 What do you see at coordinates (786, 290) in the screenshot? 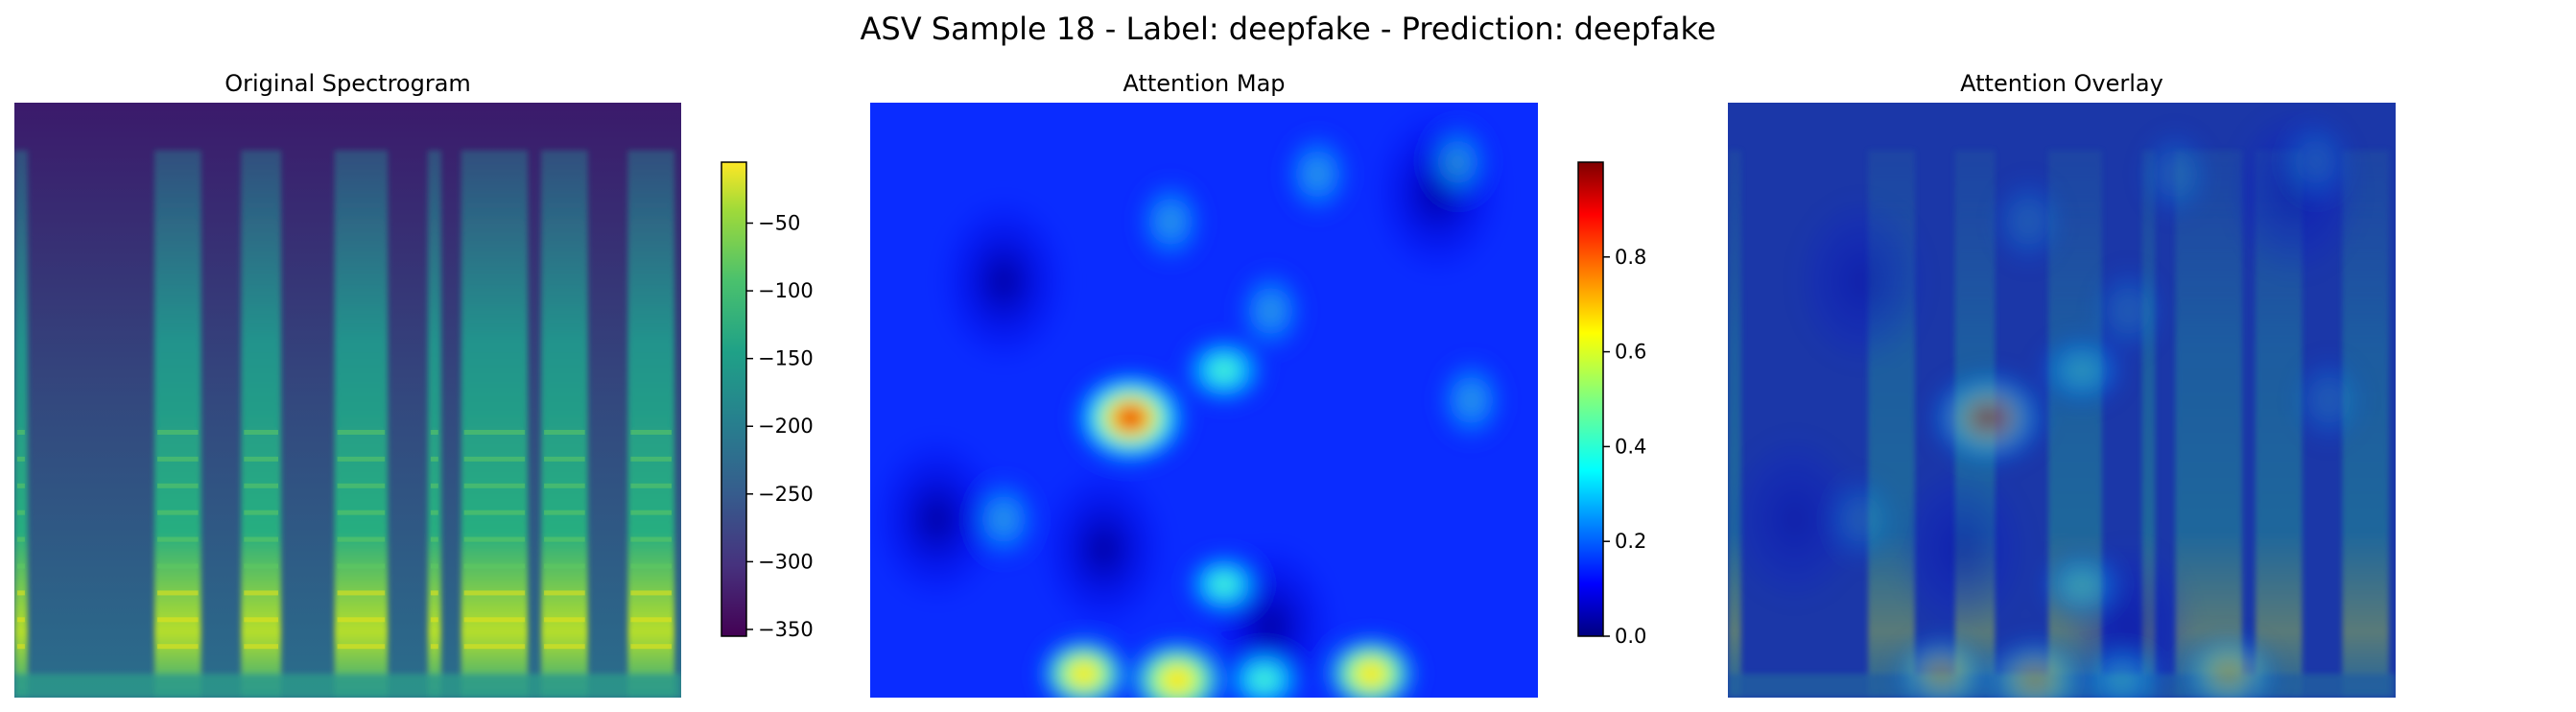
I see `colorbar-tick-label: −100` at bounding box center [786, 290].